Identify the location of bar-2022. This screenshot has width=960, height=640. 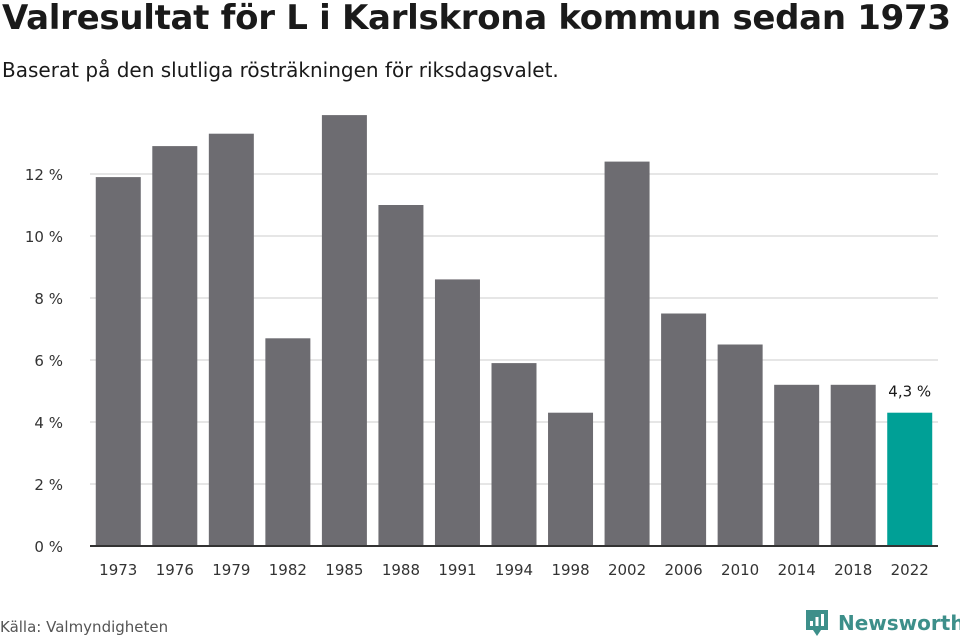
(910, 479).